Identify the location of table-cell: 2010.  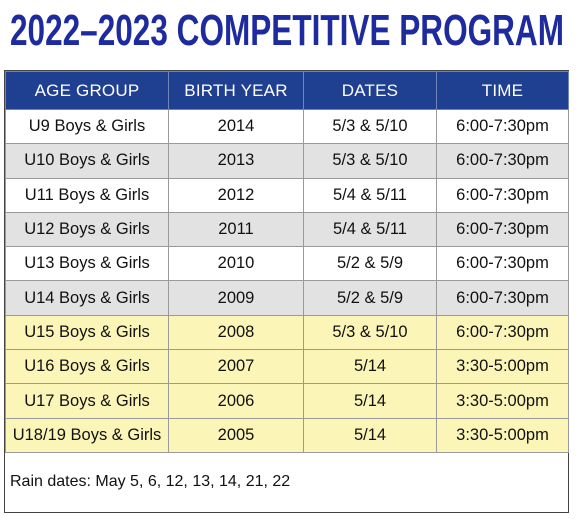
(236, 264).